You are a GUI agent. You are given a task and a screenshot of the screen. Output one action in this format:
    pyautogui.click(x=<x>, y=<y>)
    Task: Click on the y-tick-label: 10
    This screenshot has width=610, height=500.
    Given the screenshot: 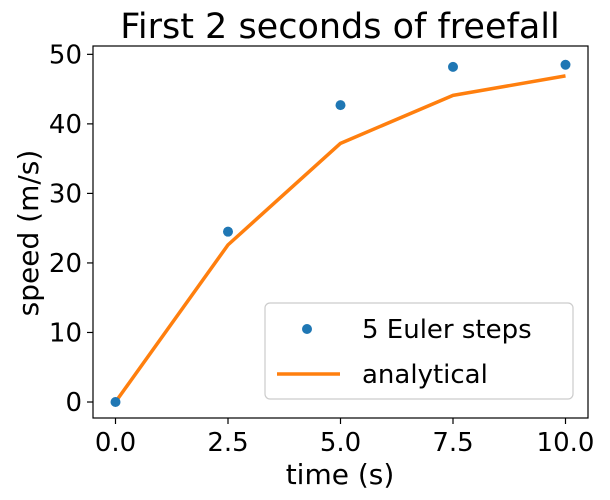 What is the action you would take?
    pyautogui.click(x=65, y=333)
    